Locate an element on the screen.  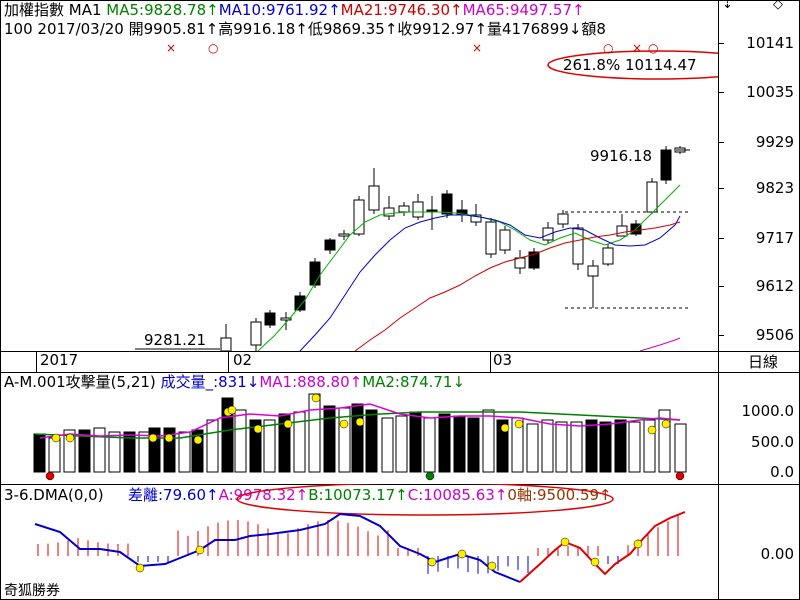
highlight-ellipse is located at coordinates (425, 500).